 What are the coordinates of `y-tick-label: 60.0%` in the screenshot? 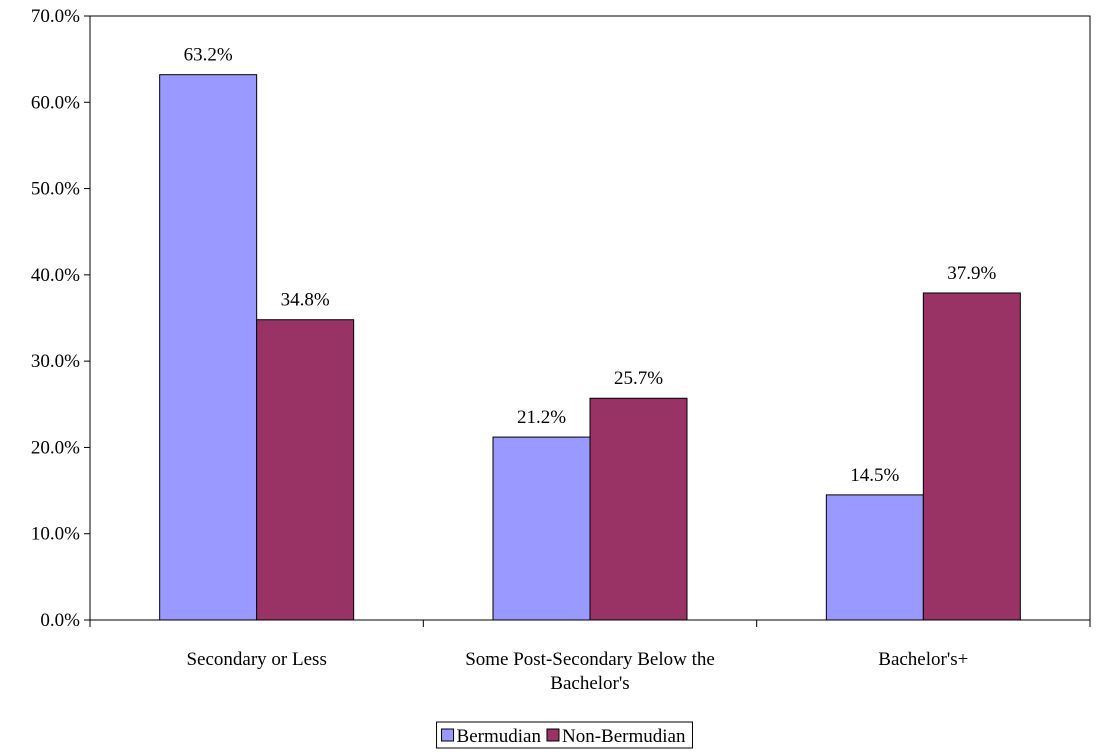 It's located at (55, 102).